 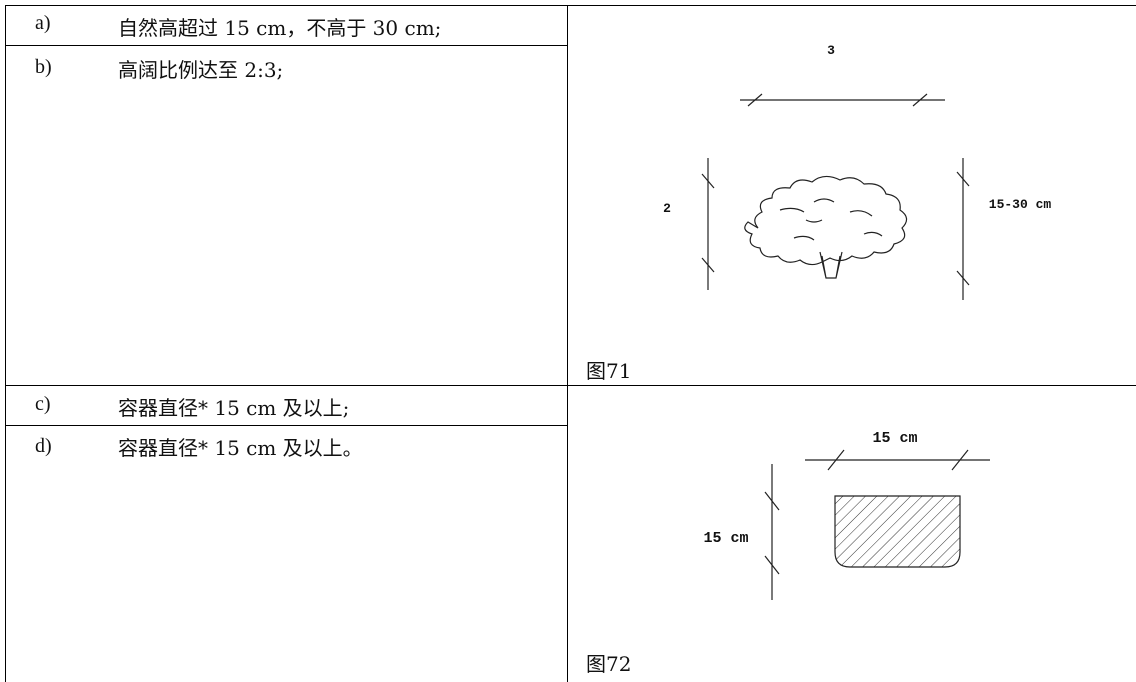 What do you see at coordinates (234, 408) in the screenshot?
I see `item-text: 容器直径* 15 cm 及以上;` at bounding box center [234, 408].